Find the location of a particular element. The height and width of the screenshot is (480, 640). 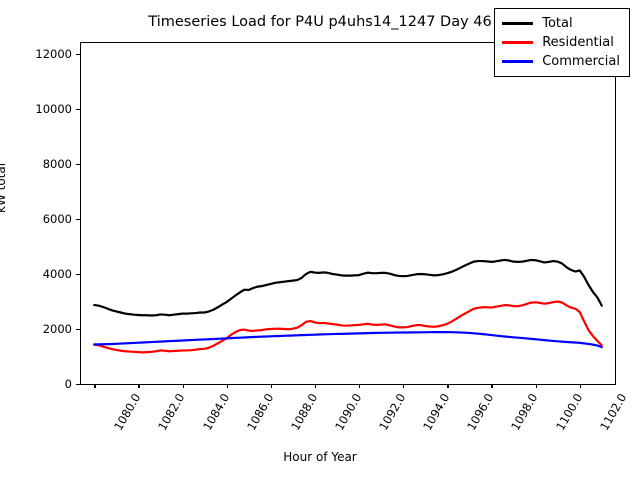

legend-entry-commercial: Commercial is located at coordinates (561, 61).